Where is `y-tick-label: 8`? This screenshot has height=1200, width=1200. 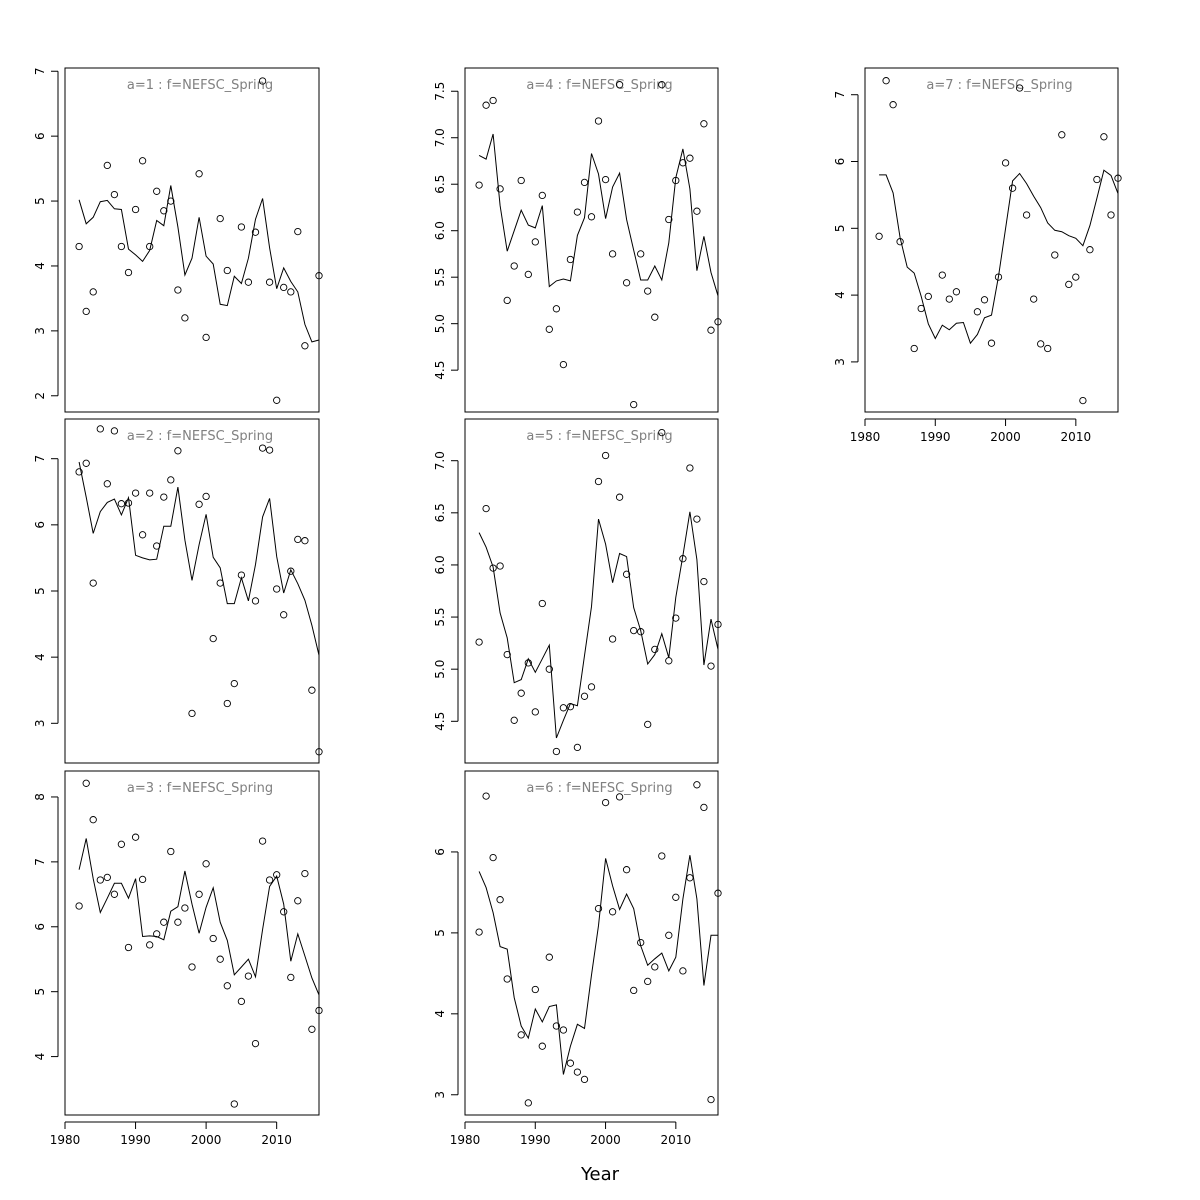 y-tick-label: 8 is located at coordinates (40, 797).